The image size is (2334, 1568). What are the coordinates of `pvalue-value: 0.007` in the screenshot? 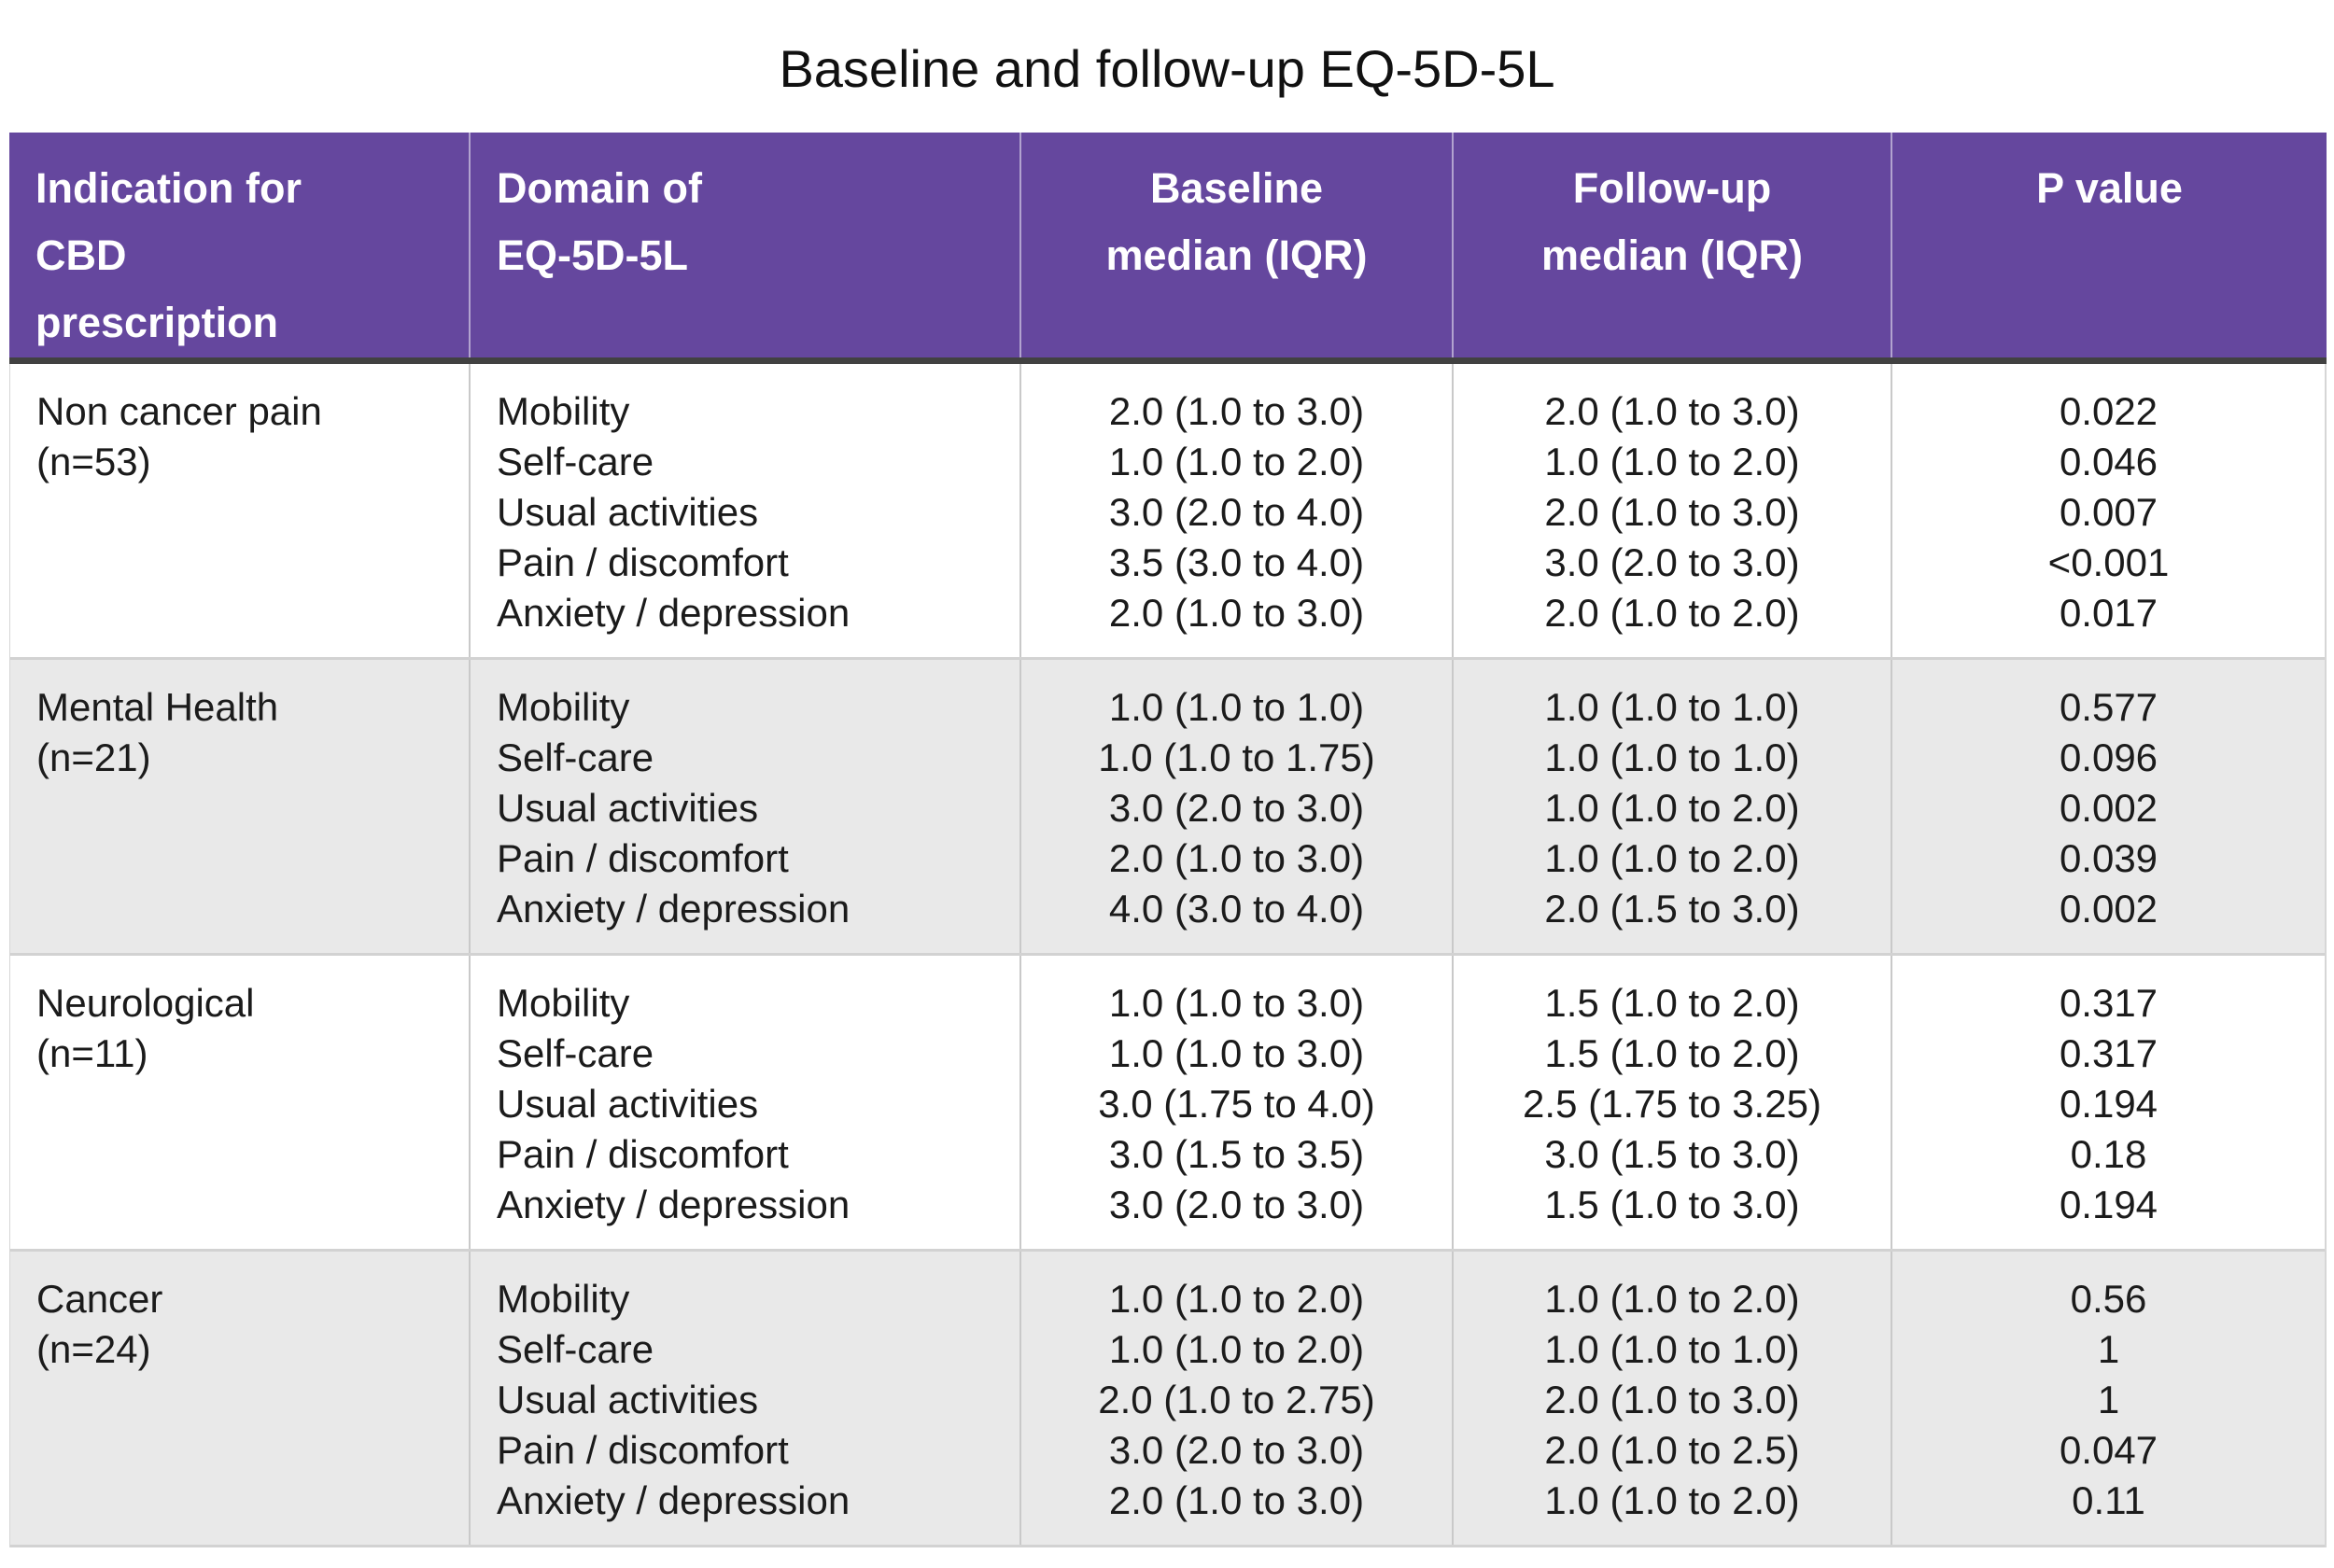 It's located at (2108, 512).